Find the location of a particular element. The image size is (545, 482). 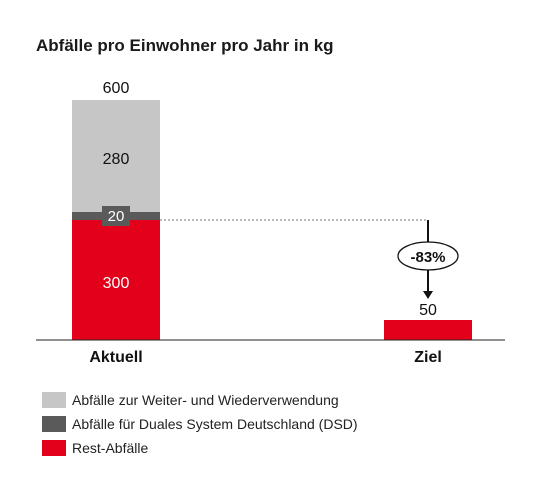

bar-aktuell-abf-lle-zur-weiter-und-wiederverwendung is located at coordinates (116, 156).